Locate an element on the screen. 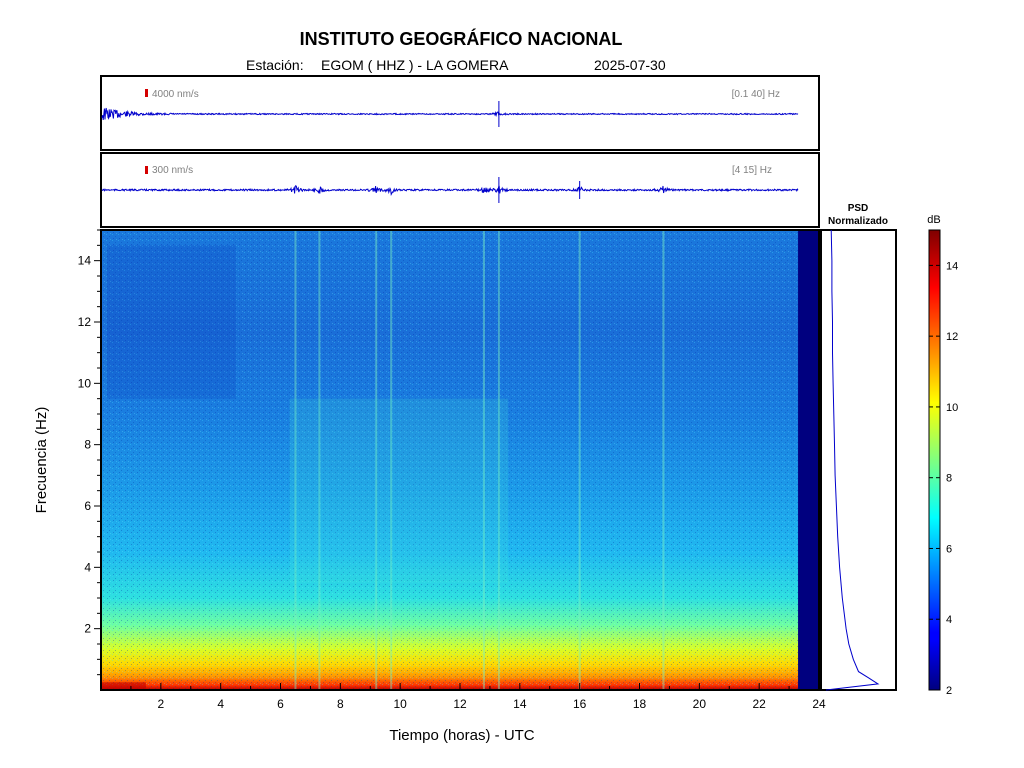  x-axis-label: Tiempo (horas) - UTC is located at coordinates (461, 735).